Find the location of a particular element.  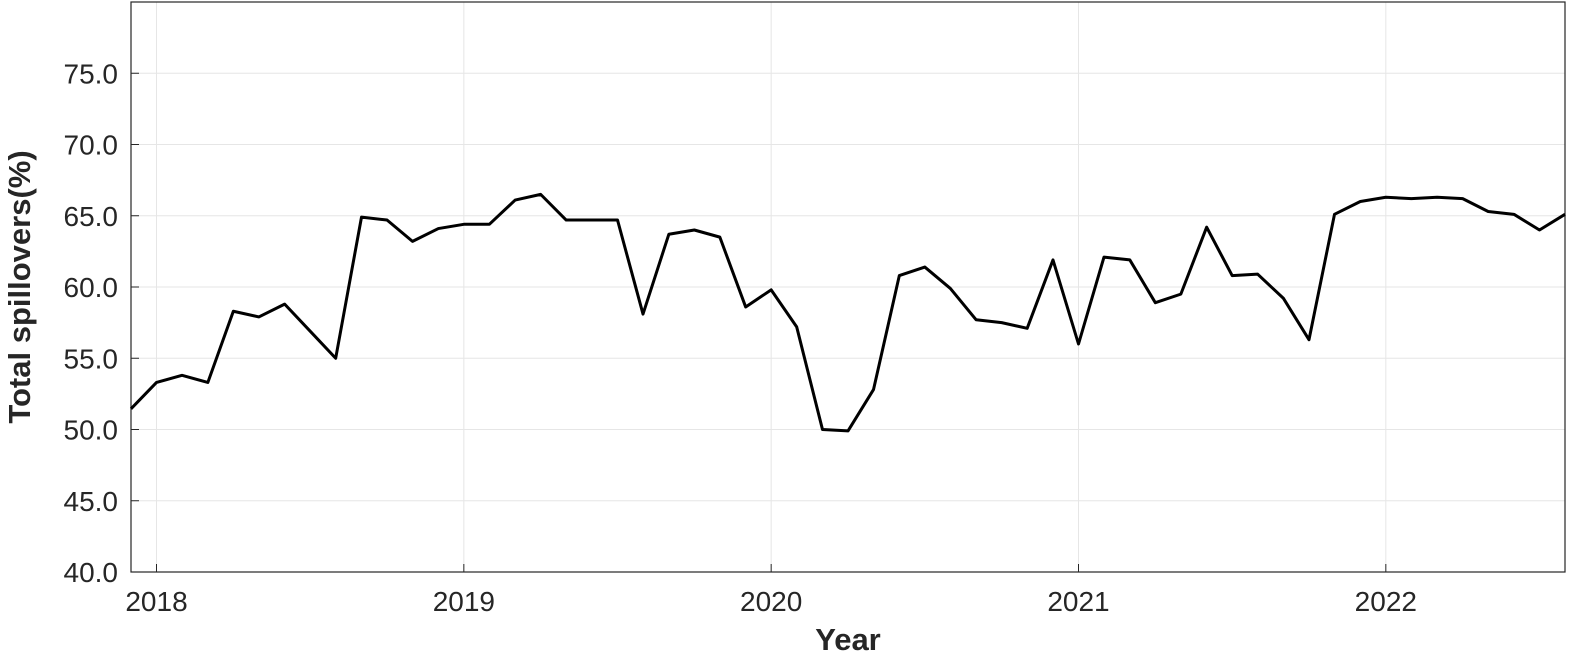

y-tick-label: 75.0 is located at coordinates (91, 73).